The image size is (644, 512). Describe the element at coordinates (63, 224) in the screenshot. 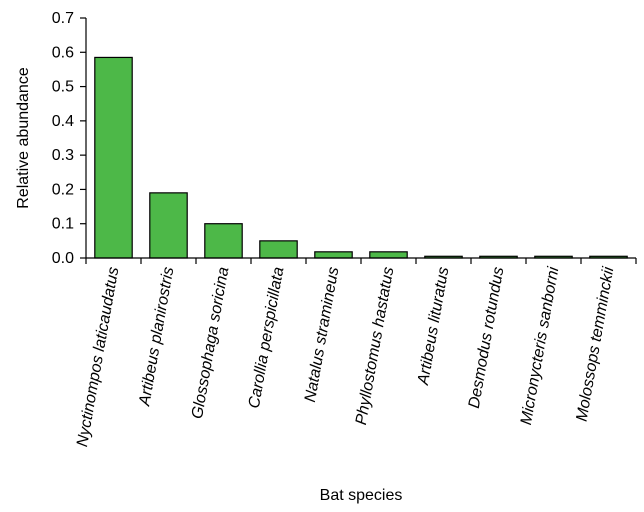

I see `y-tick-label: 0.1` at that location.